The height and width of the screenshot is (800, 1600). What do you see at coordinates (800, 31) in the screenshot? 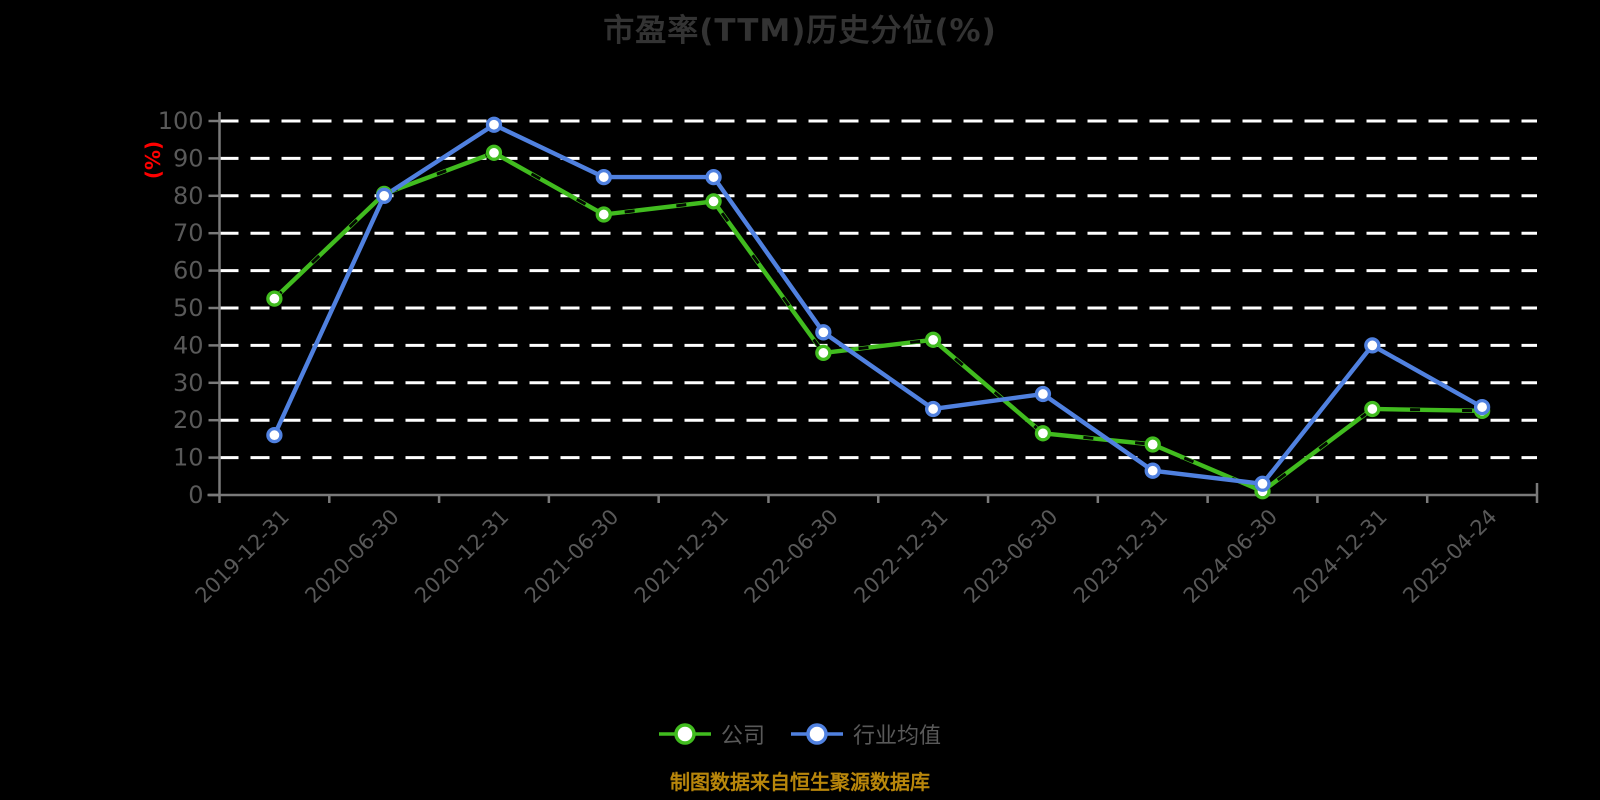
I see `chart-title: 市盈率(TTM)历史分位(%)` at bounding box center [800, 31].